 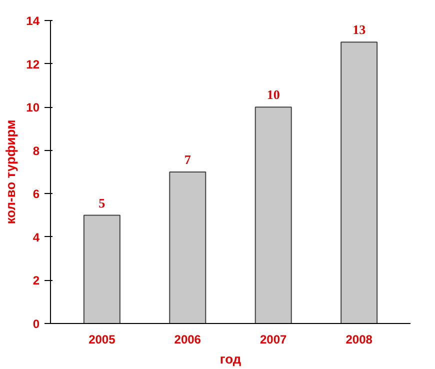 What do you see at coordinates (33, 21) in the screenshot?
I see `y-tick-label: 14` at bounding box center [33, 21].